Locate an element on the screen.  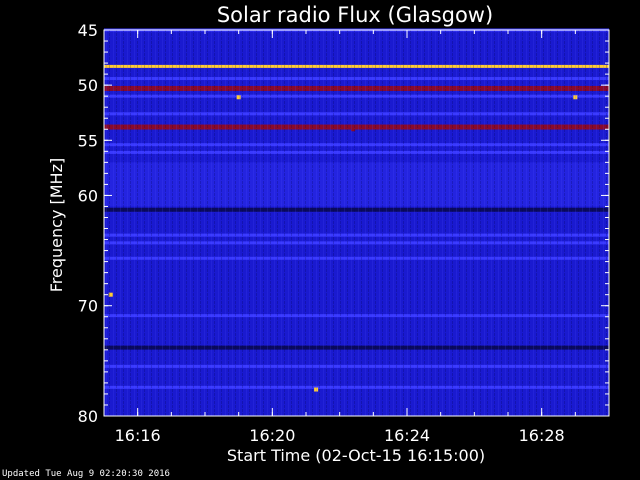
x-tick-label: 16:28 is located at coordinates (542, 435).